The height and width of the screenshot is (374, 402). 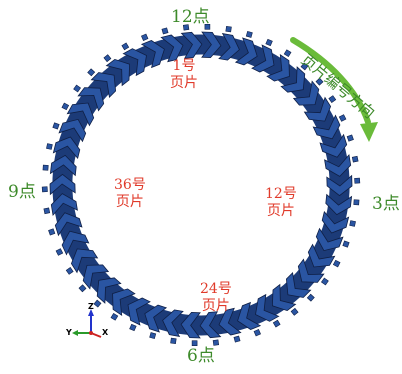 I want to click on blade-label-12: 12号 页片, so click(x=281, y=203).